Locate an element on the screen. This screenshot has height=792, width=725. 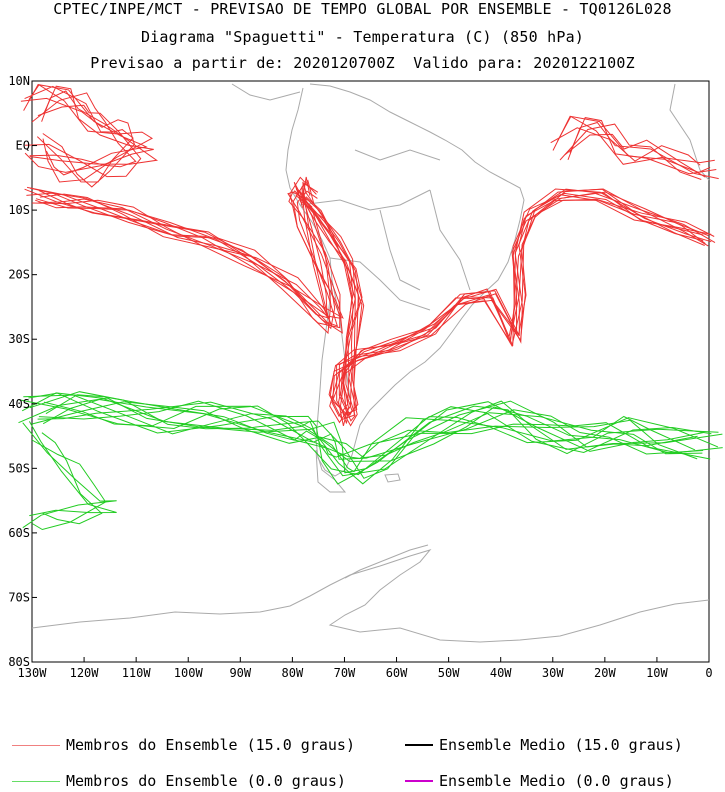
lon-label: 110W is located at coordinates (137, 673).